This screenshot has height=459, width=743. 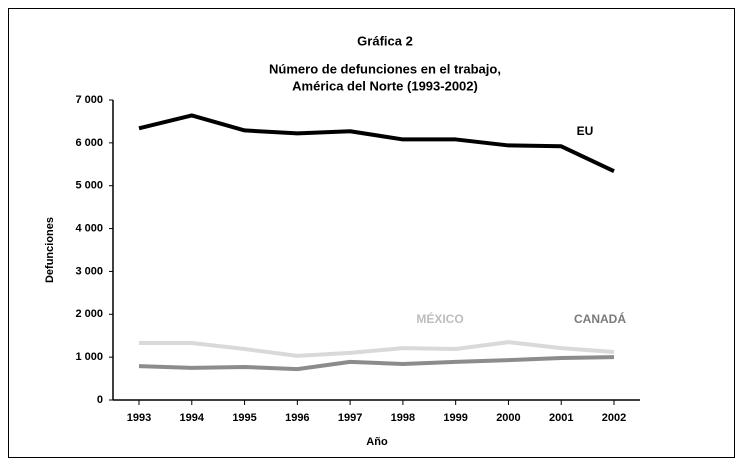 What do you see at coordinates (439, 318) in the screenshot?
I see `series-label: MÉXICO` at bounding box center [439, 318].